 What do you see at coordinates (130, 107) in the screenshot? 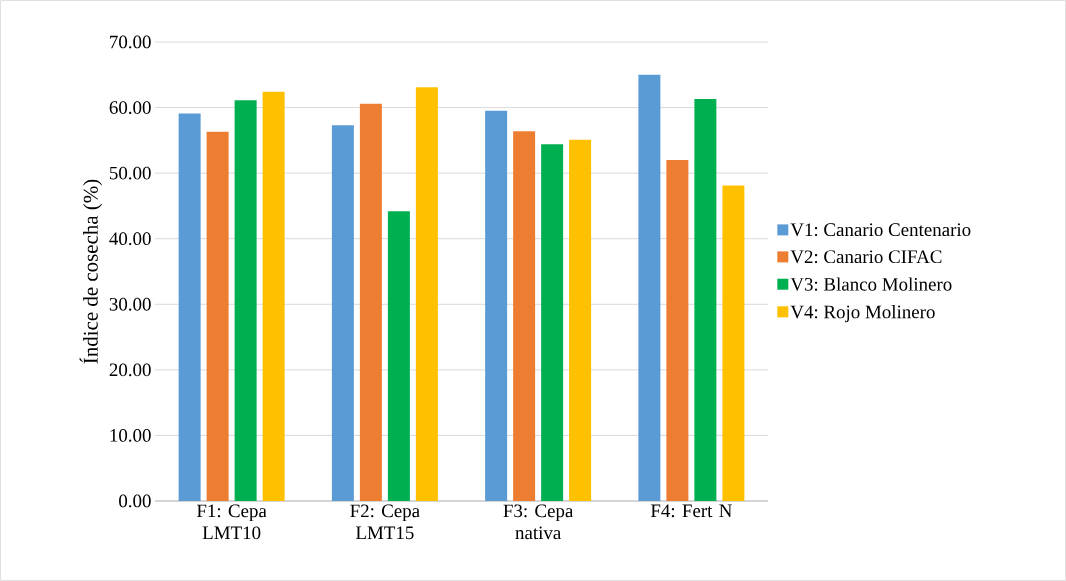
I see `y-tick-label: 60.00` at bounding box center [130, 107].